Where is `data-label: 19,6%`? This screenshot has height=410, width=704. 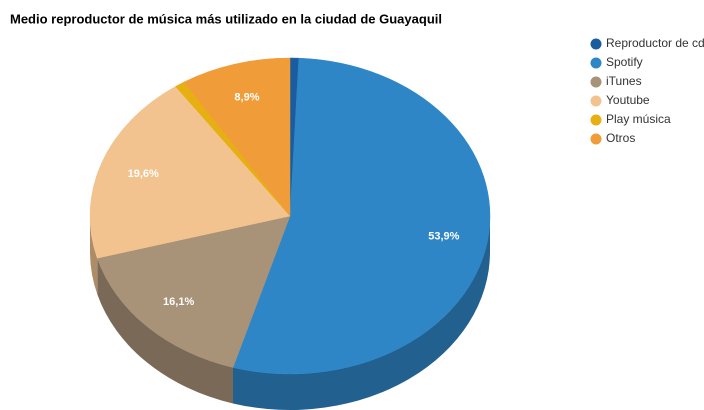 data-label: 19,6% is located at coordinates (143, 174).